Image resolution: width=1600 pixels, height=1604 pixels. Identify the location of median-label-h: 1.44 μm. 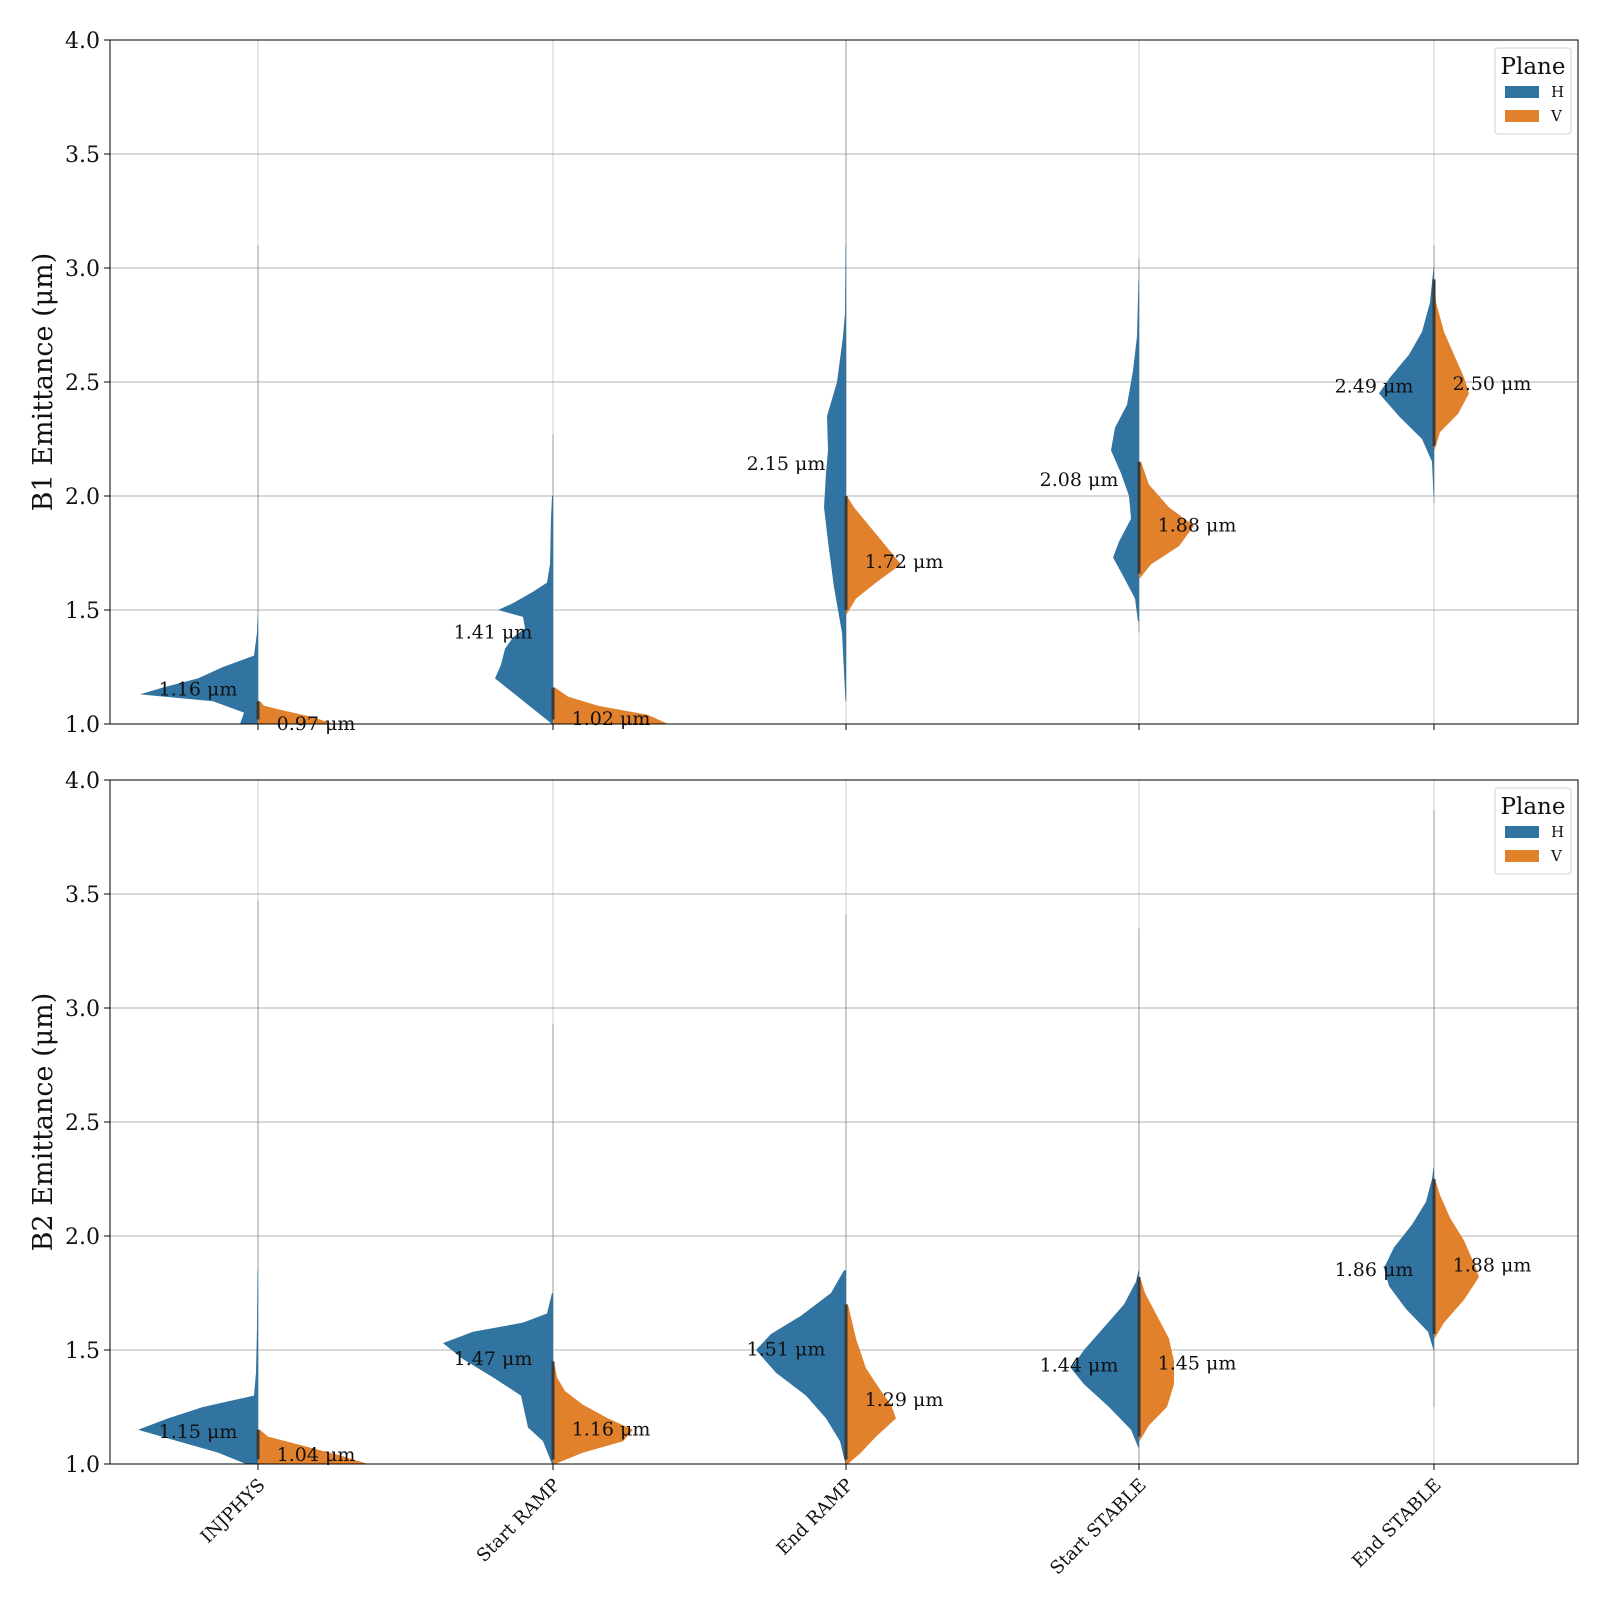
(1079, 1366).